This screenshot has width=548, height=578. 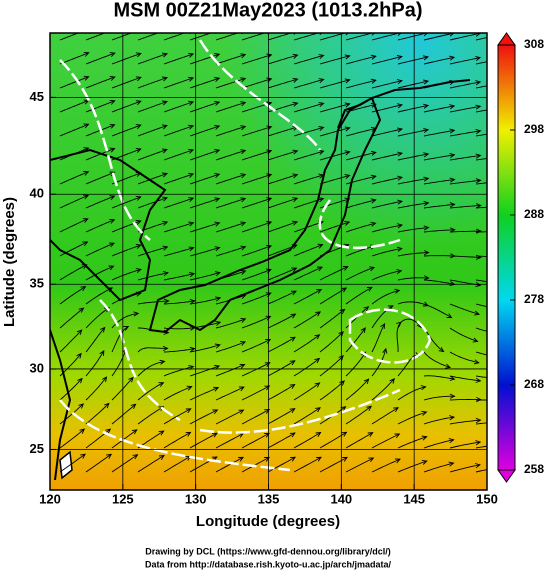 I want to click on colorbar-tick-label: 268, so click(x=534, y=384).